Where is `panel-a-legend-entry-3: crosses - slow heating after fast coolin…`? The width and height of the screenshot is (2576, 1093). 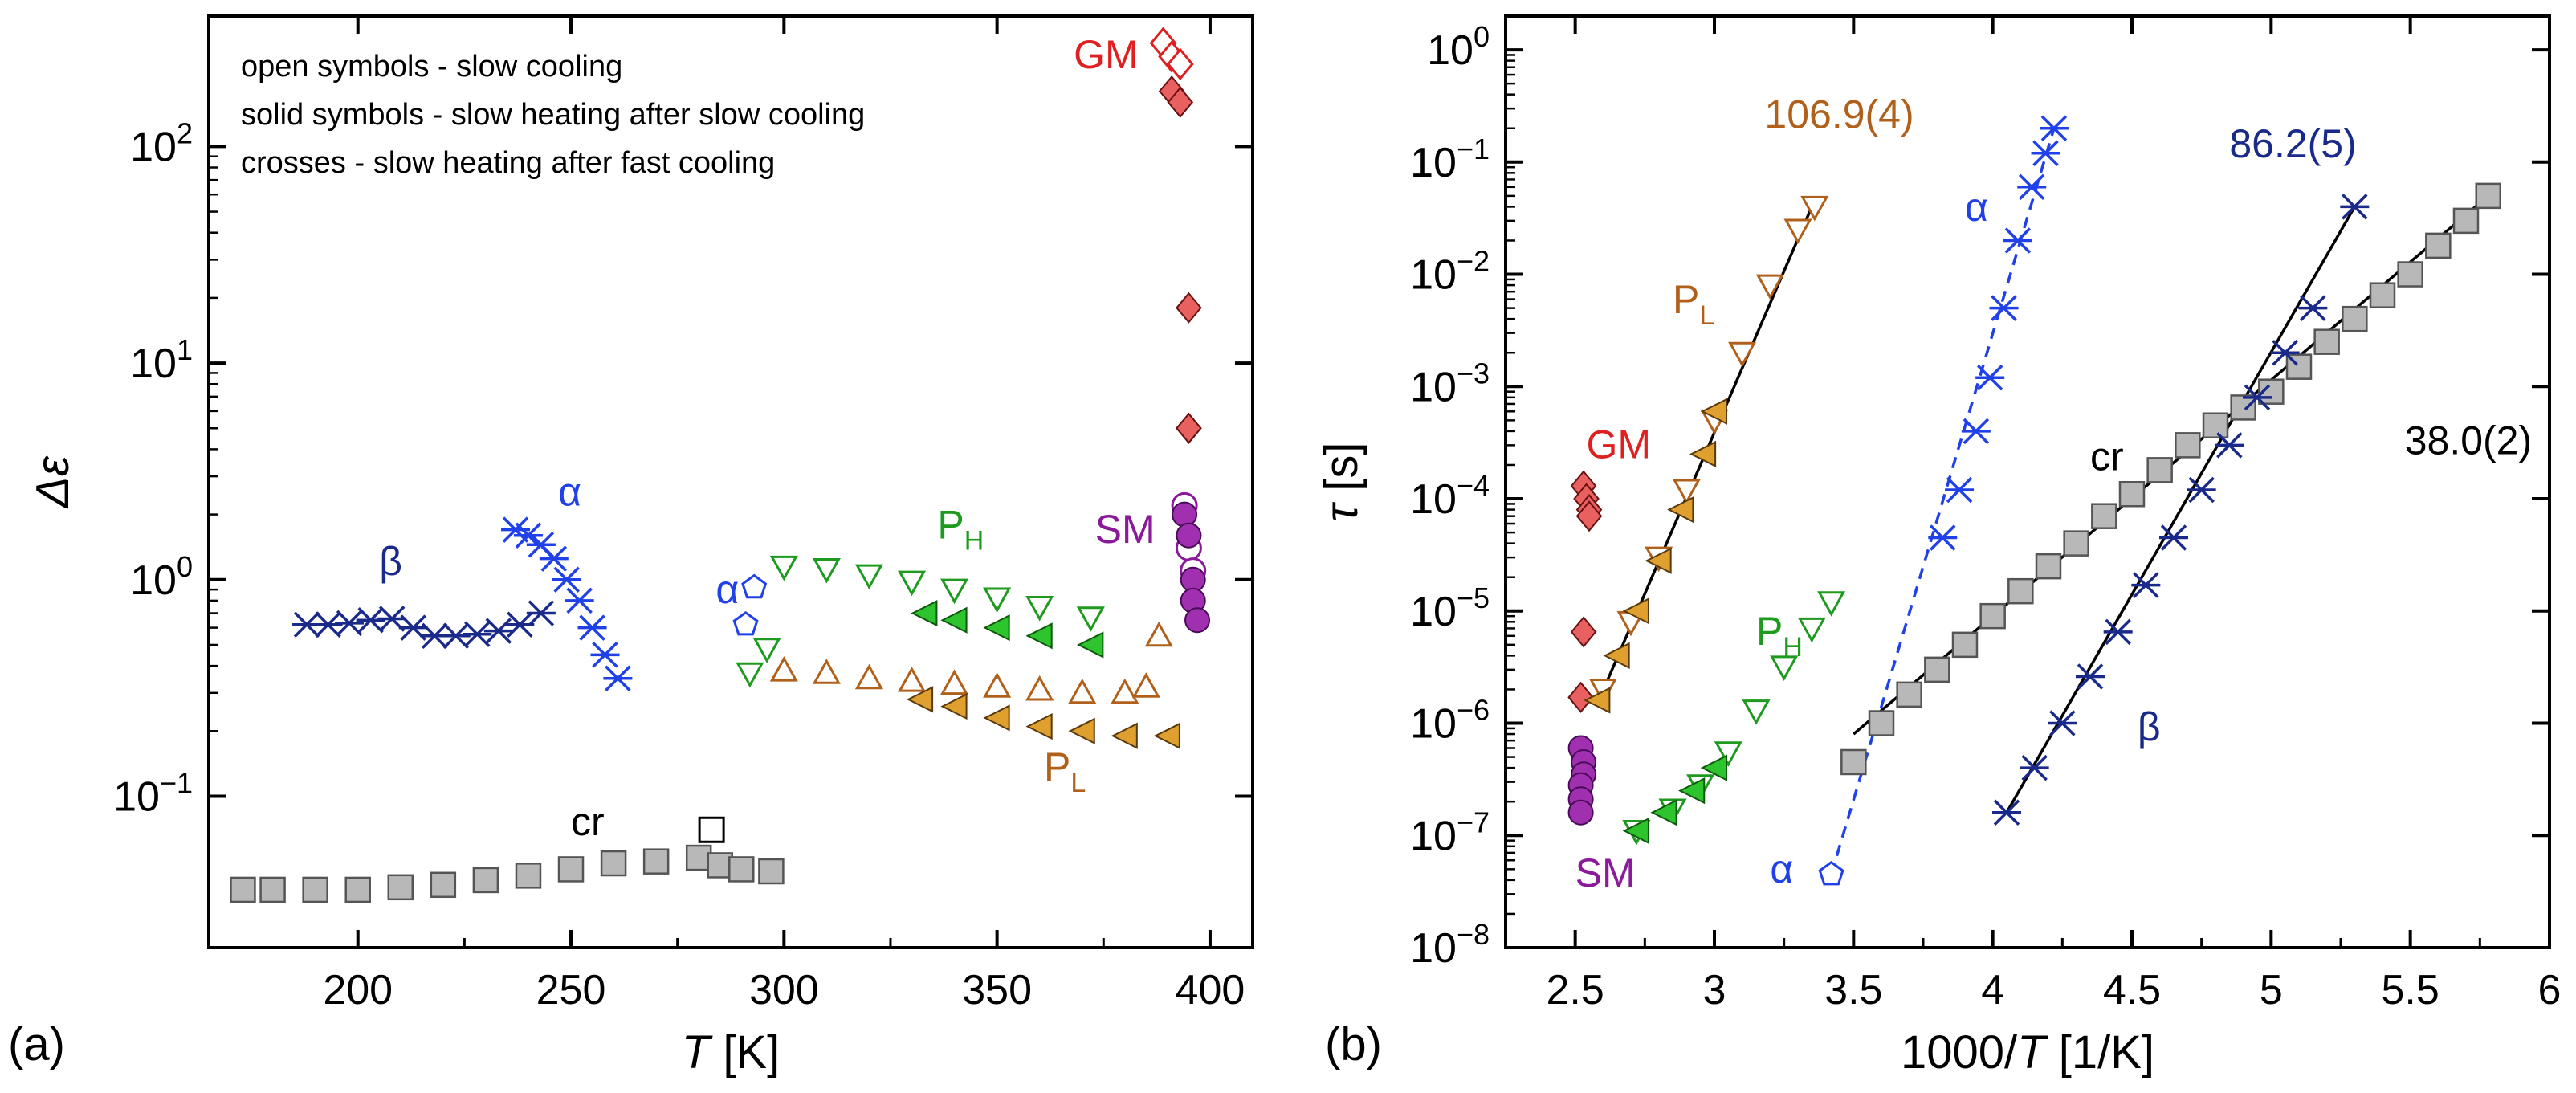
panel-a-legend-entry-3: crosses - slow heating after fast coolin… is located at coordinates (508, 163).